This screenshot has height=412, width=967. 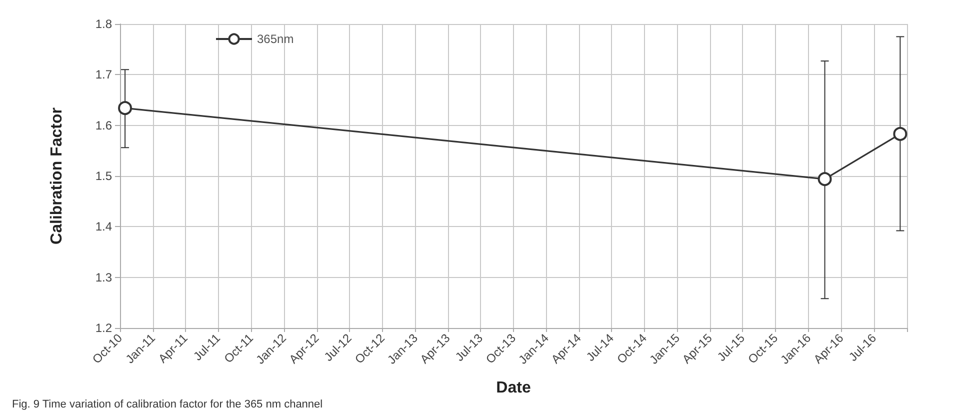 What do you see at coordinates (103, 277) in the screenshot?
I see `y-tick-label: 1.3` at bounding box center [103, 277].